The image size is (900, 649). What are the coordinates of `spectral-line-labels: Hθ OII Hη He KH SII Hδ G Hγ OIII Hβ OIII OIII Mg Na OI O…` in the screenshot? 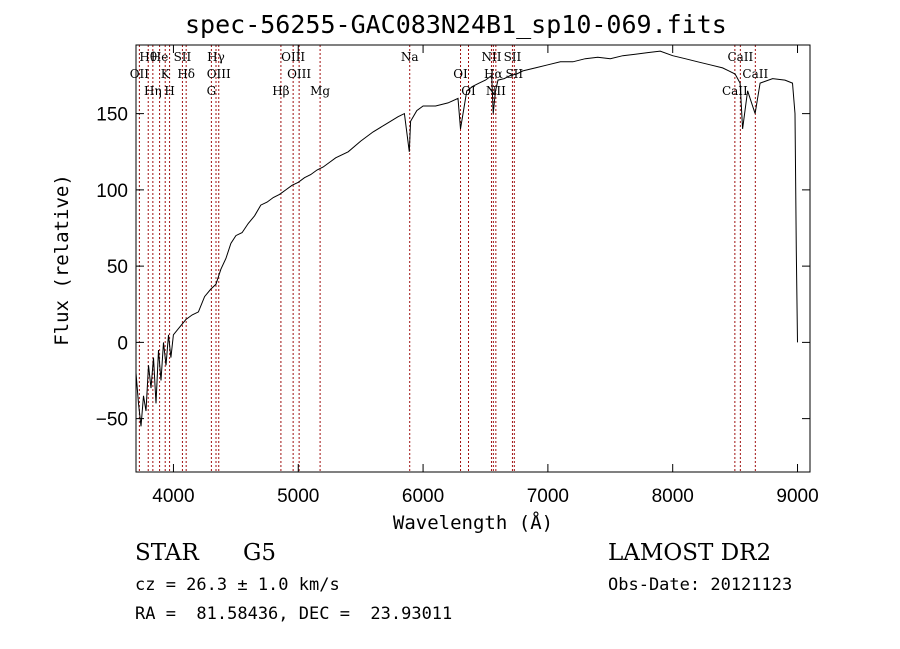 It's located at (449, 74).